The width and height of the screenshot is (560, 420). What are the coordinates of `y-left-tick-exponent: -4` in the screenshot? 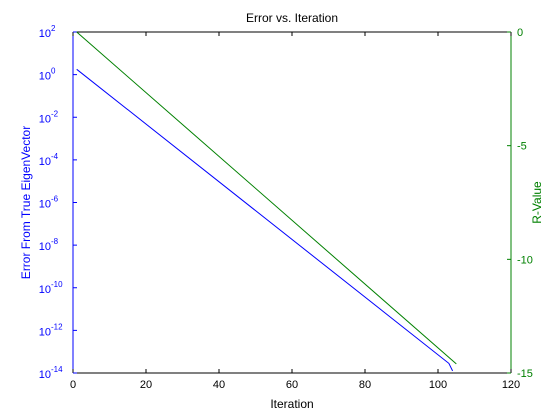 It's located at (55, 156).